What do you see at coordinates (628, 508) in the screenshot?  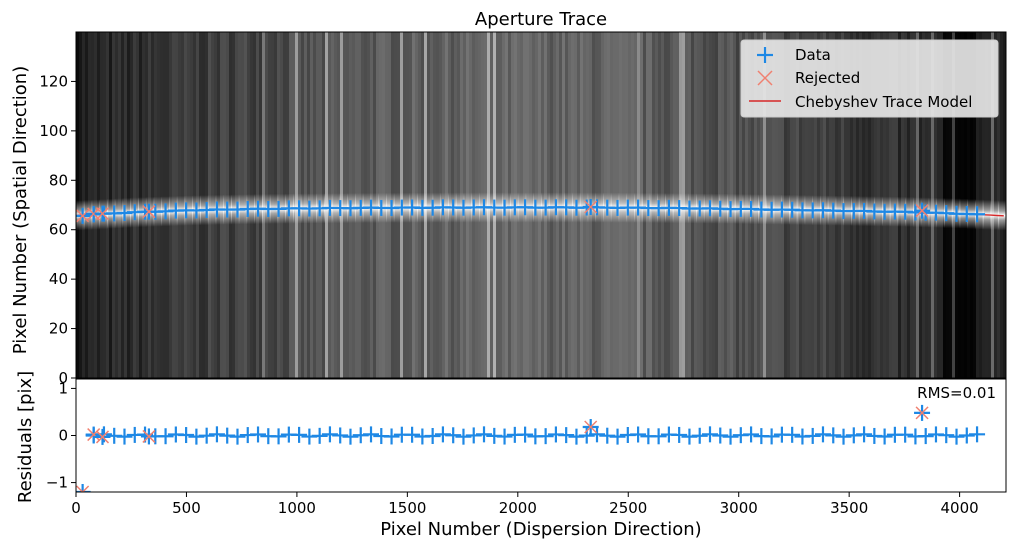 I see `x-tick-label: 2500` at bounding box center [628, 508].